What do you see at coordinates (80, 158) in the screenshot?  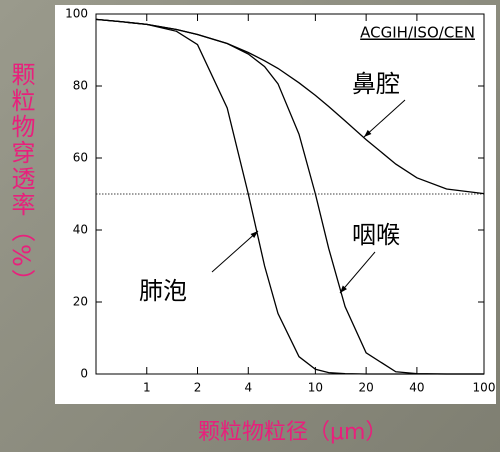 I see `y-tick-label: 60` at bounding box center [80, 158].